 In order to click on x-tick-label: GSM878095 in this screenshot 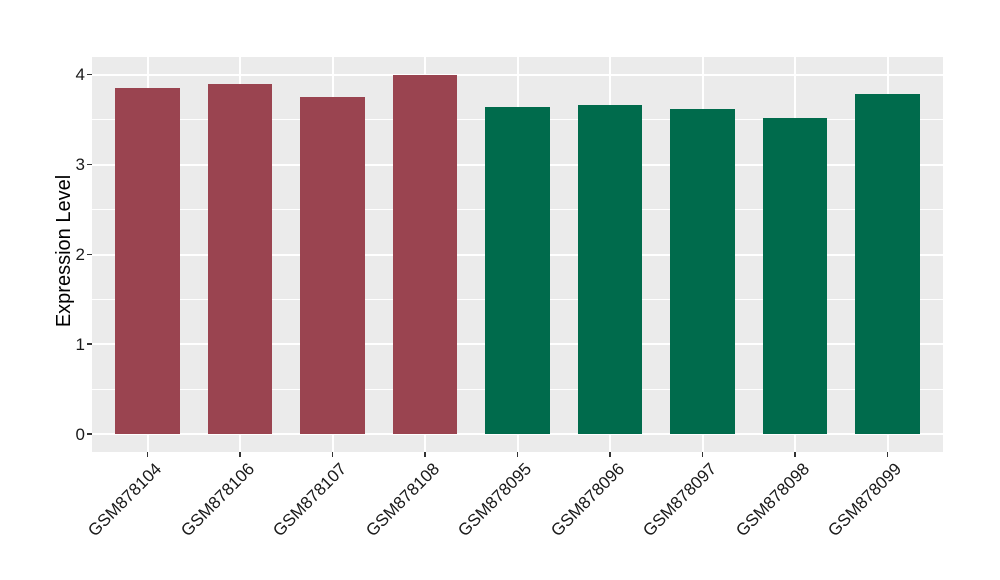, I will do `click(495, 500)`.